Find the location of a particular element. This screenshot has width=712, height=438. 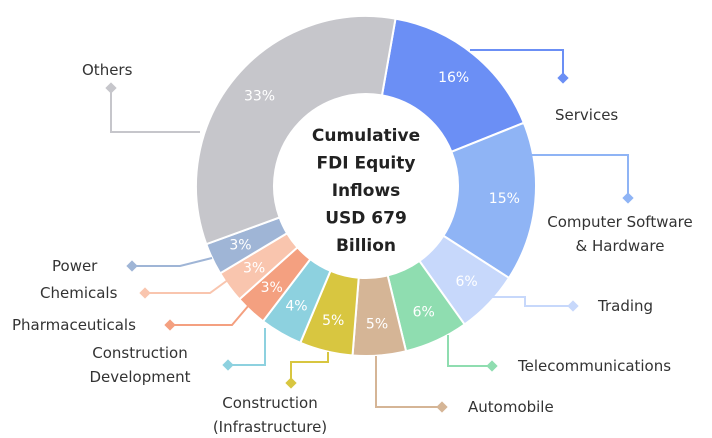

value-label: 16% is located at coordinates (453, 78).